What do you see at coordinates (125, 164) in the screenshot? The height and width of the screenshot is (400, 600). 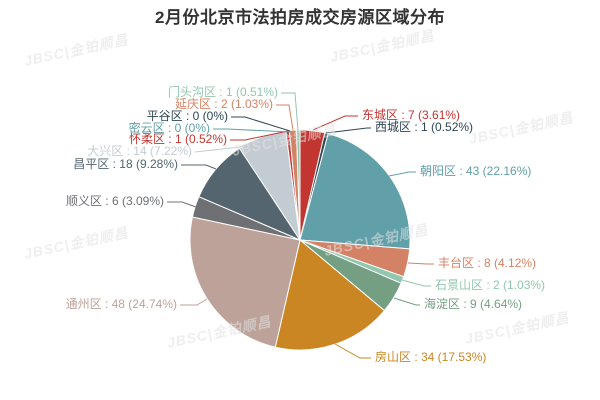 I see `pie-label: 昌平区 : 18 (9.28%)` at bounding box center [125, 164].